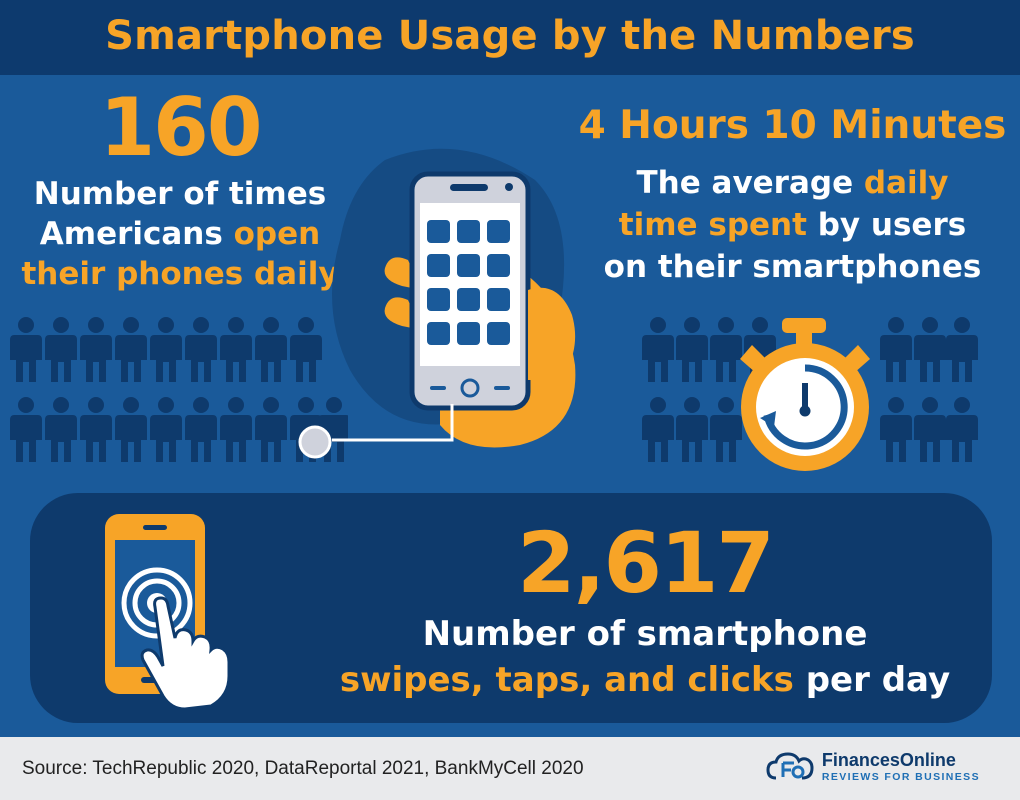 The height and width of the screenshot is (800, 1020). What do you see at coordinates (185, 653) in the screenshot?
I see `pointer-hand-icon` at bounding box center [185, 653].